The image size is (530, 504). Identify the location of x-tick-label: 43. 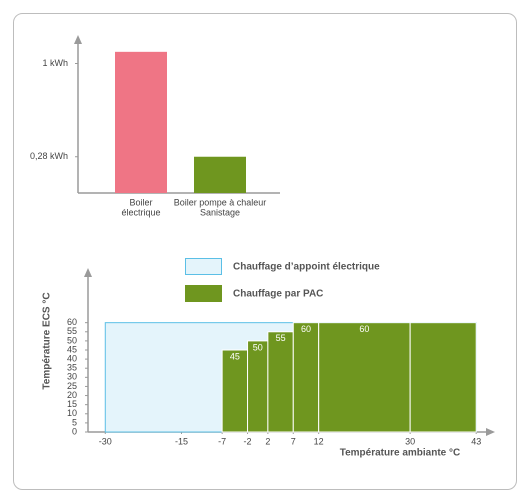
(476, 441).